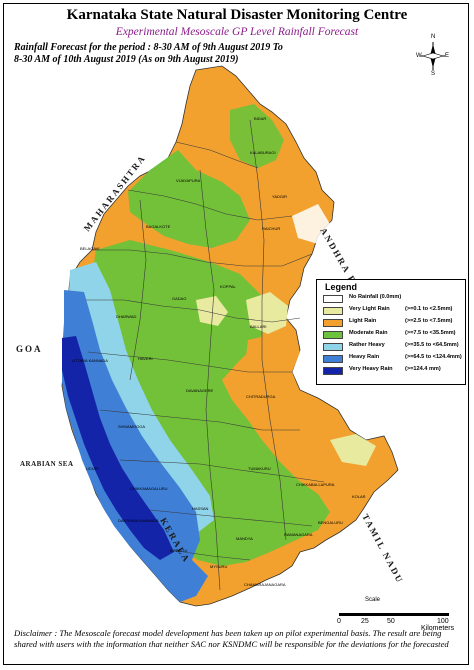  Describe the element at coordinates (432, 345) in the screenshot. I see `legend-range: (>=35.5 to <64.5mm)` at that location.